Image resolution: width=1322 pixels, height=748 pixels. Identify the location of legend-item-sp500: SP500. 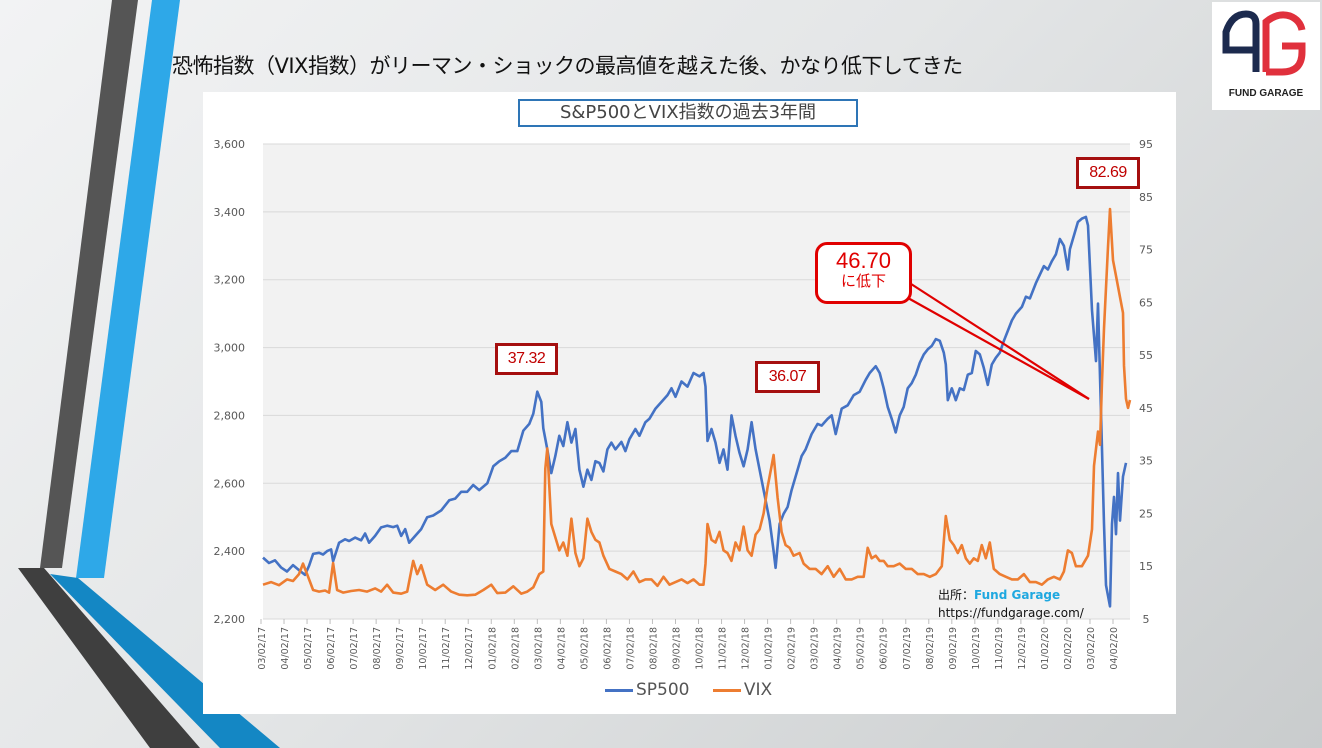
(647, 690).